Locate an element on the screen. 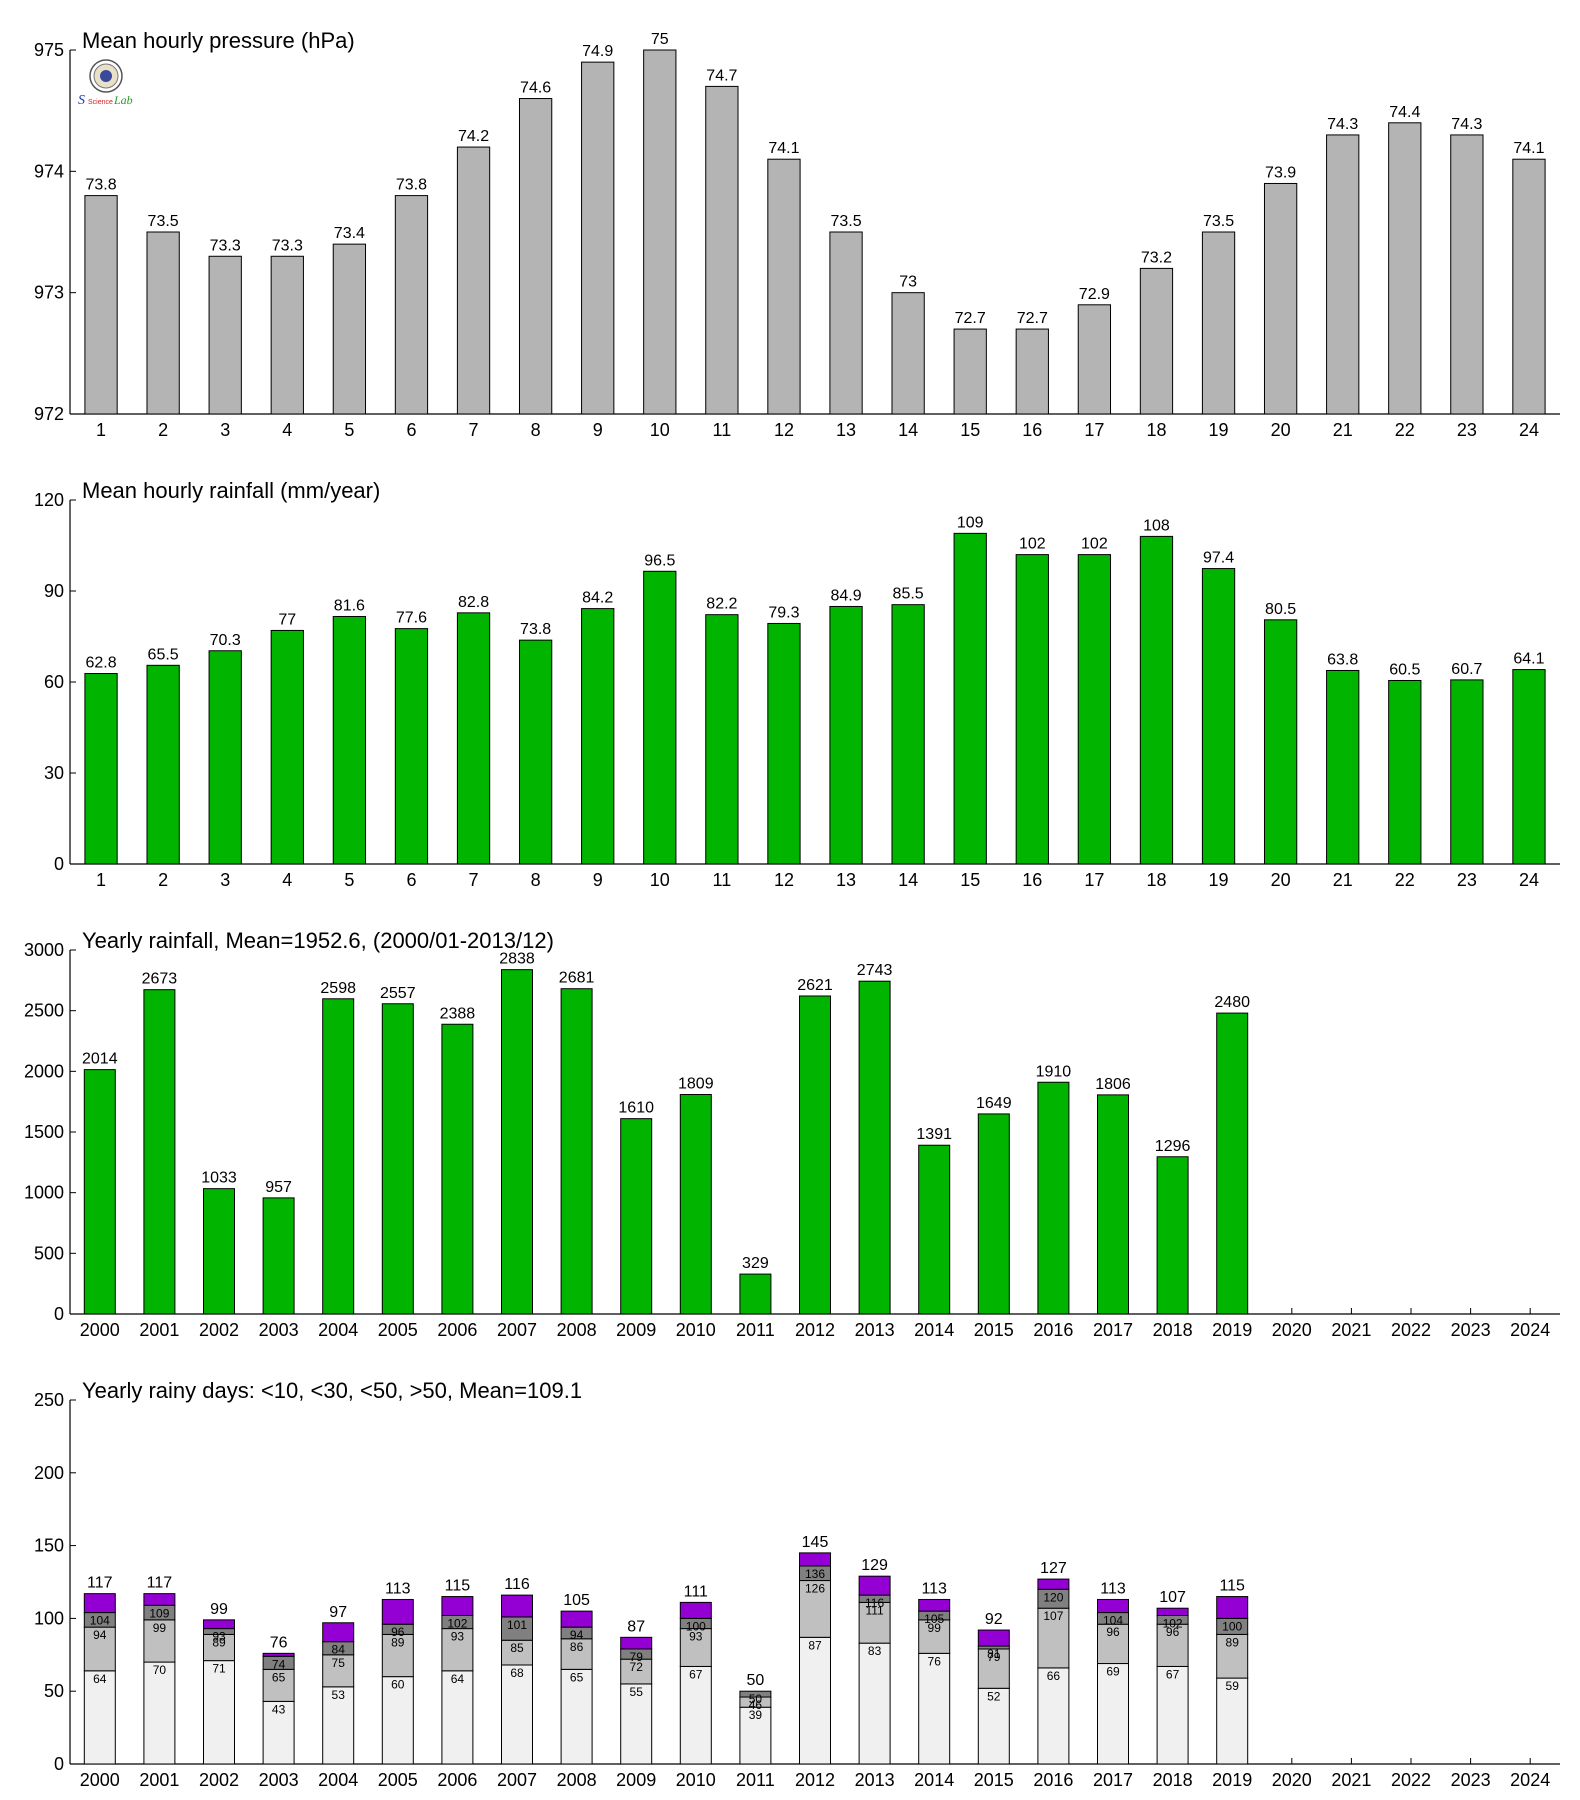 The width and height of the screenshot is (1580, 1800). data-label: 60.5 is located at coordinates (1404, 669).